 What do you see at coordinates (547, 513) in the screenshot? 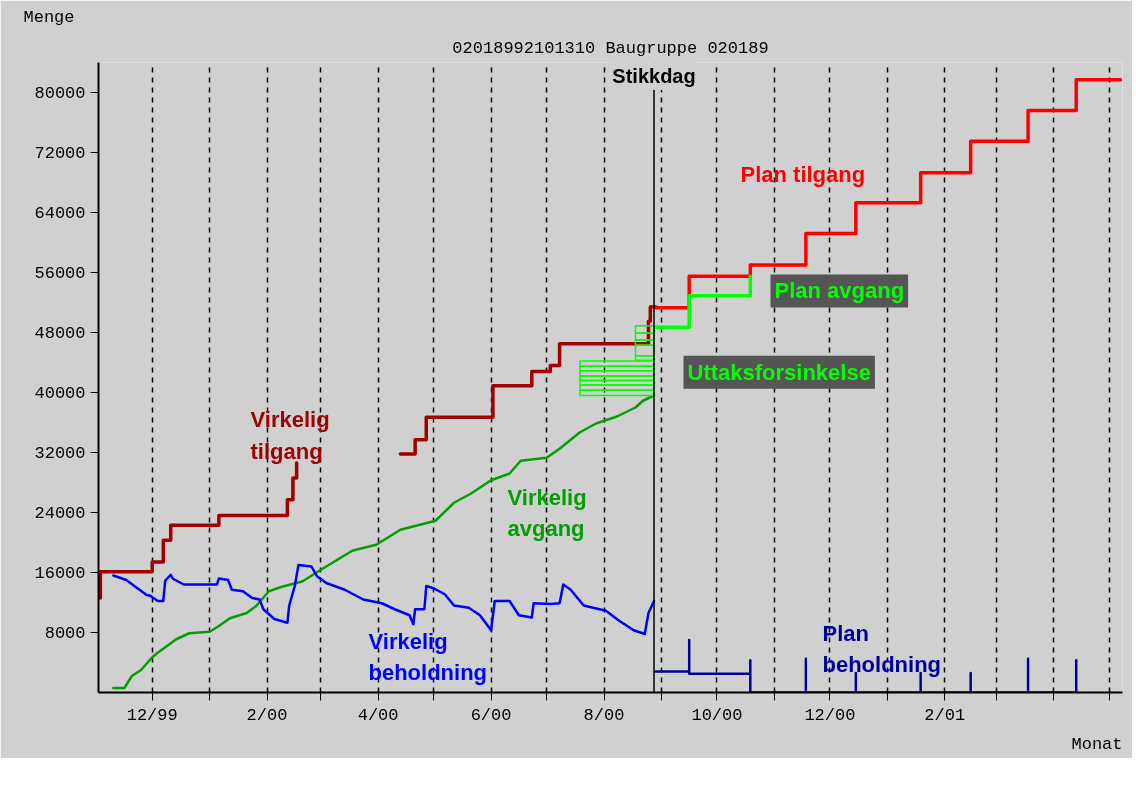
I see `series-label: Virkelig avgang` at bounding box center [547, 513].